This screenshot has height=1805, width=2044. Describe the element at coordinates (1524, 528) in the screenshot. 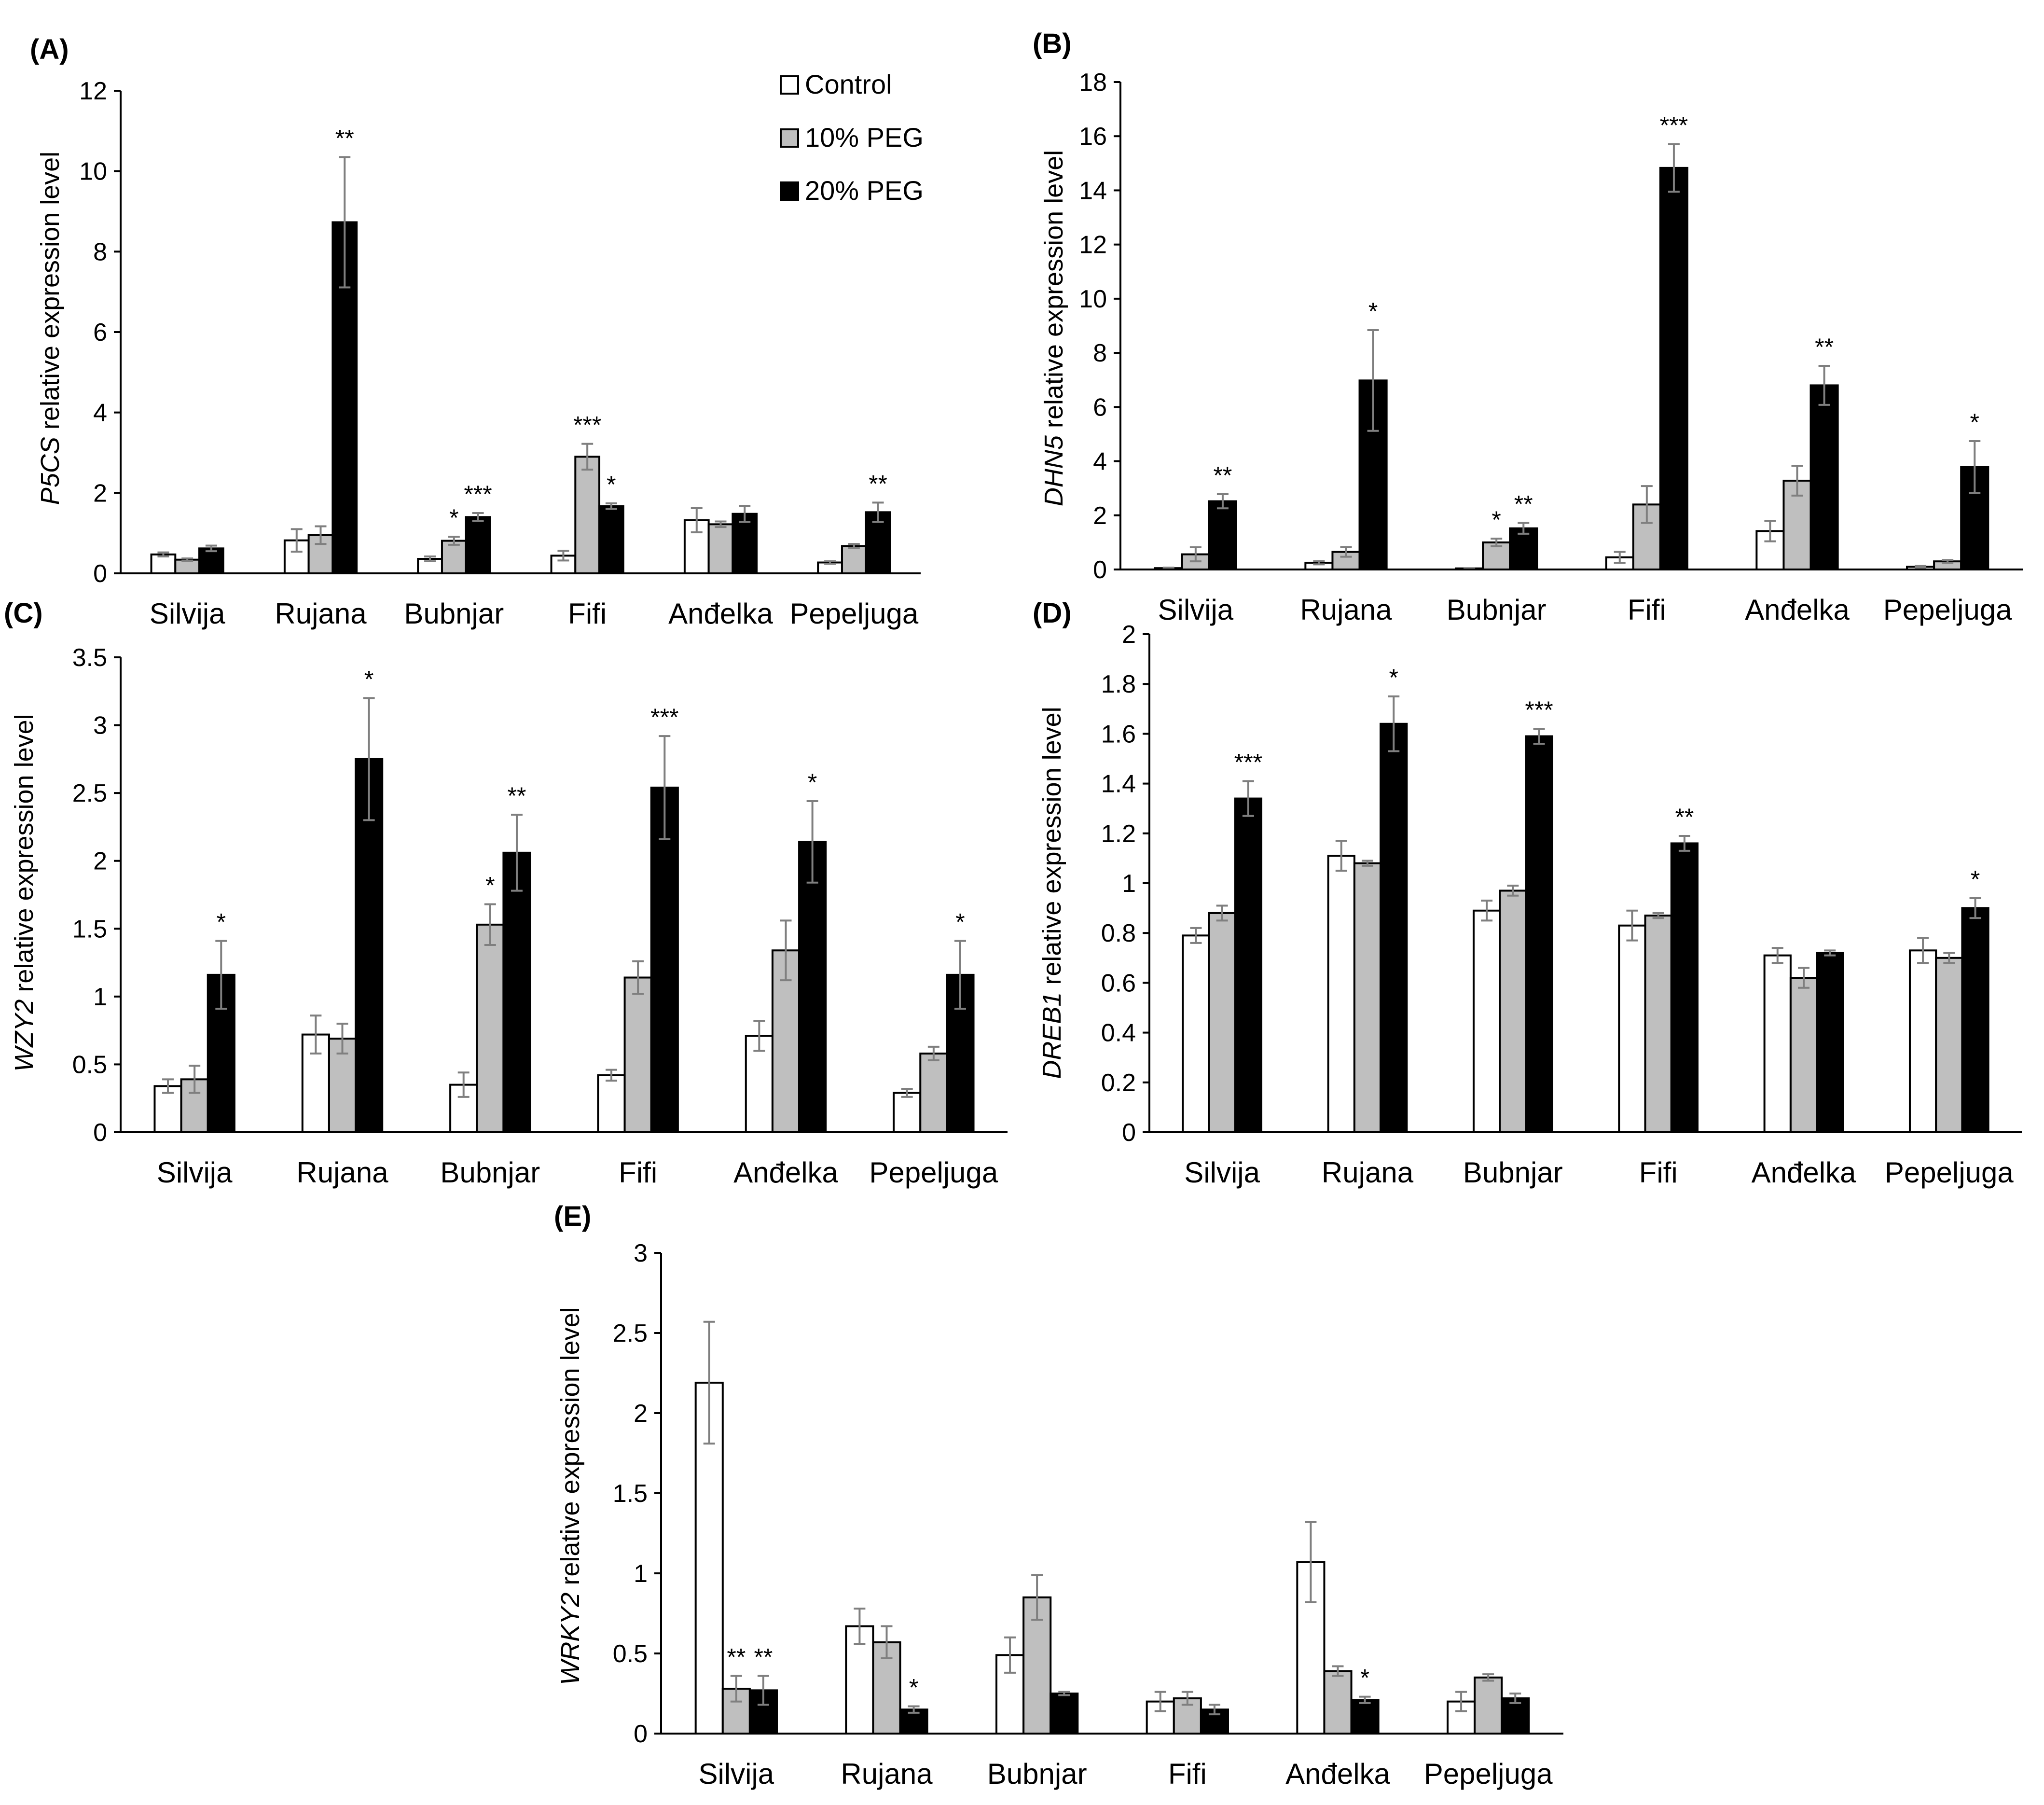

I see `error-bar-b-bubnjar-20-peg` at that location.